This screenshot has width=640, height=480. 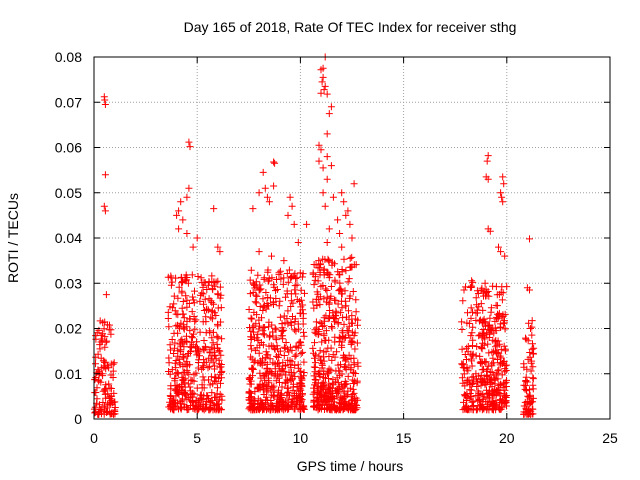 I want to click on x-tick-label: 20, so click(x=507, y=438).